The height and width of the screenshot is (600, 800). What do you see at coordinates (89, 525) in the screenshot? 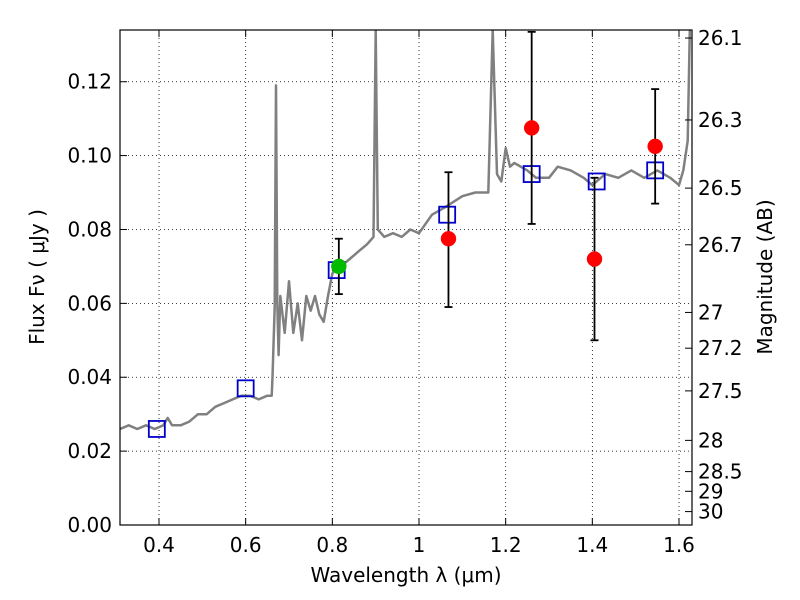
I see `y-tick-label: 0.00` at bounding box center [89, 525].